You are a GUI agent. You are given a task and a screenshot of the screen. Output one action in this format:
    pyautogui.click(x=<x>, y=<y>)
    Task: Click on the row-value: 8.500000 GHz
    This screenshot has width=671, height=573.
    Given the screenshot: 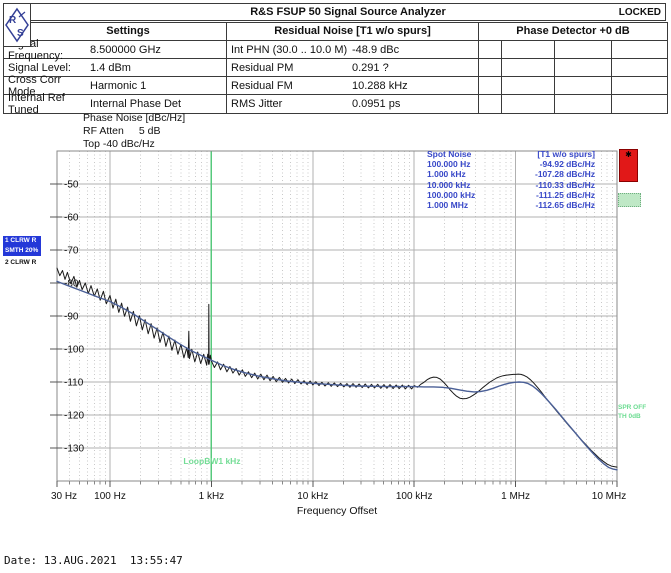 What is the action you would take?
    pyautogui.click(x=125, y=49)
    